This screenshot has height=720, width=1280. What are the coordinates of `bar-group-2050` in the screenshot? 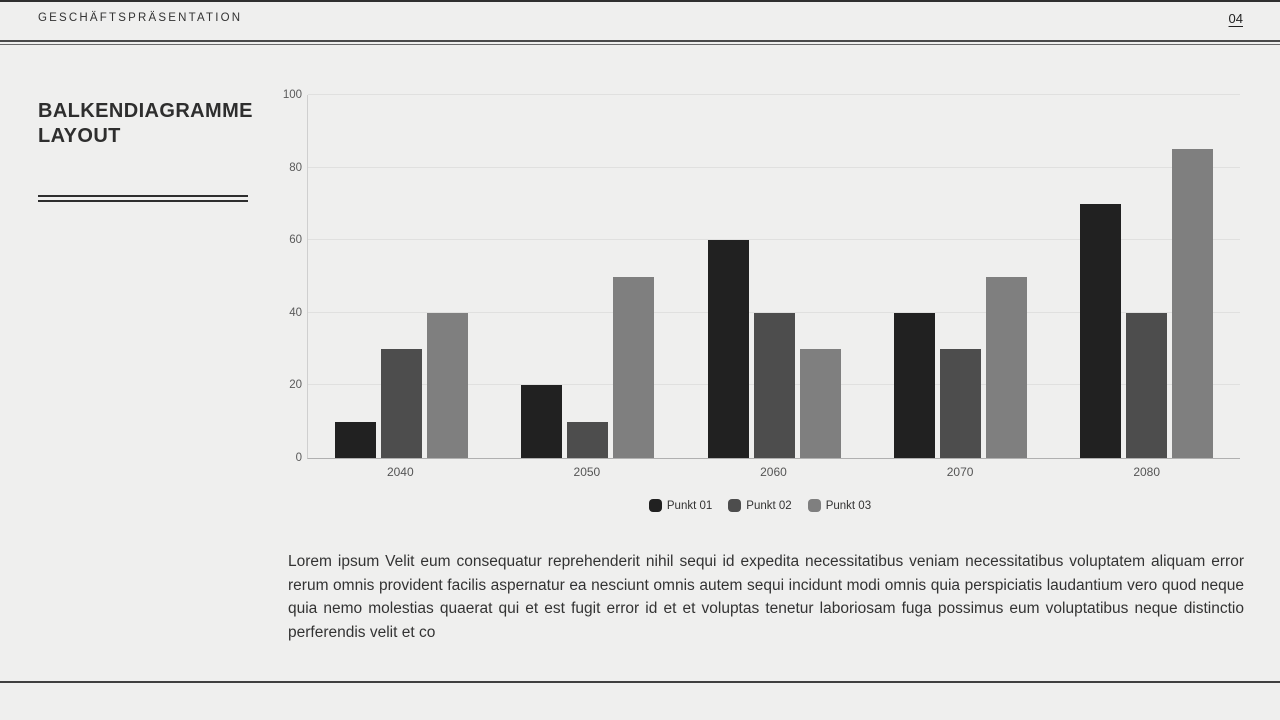 It's located at (587, 276).